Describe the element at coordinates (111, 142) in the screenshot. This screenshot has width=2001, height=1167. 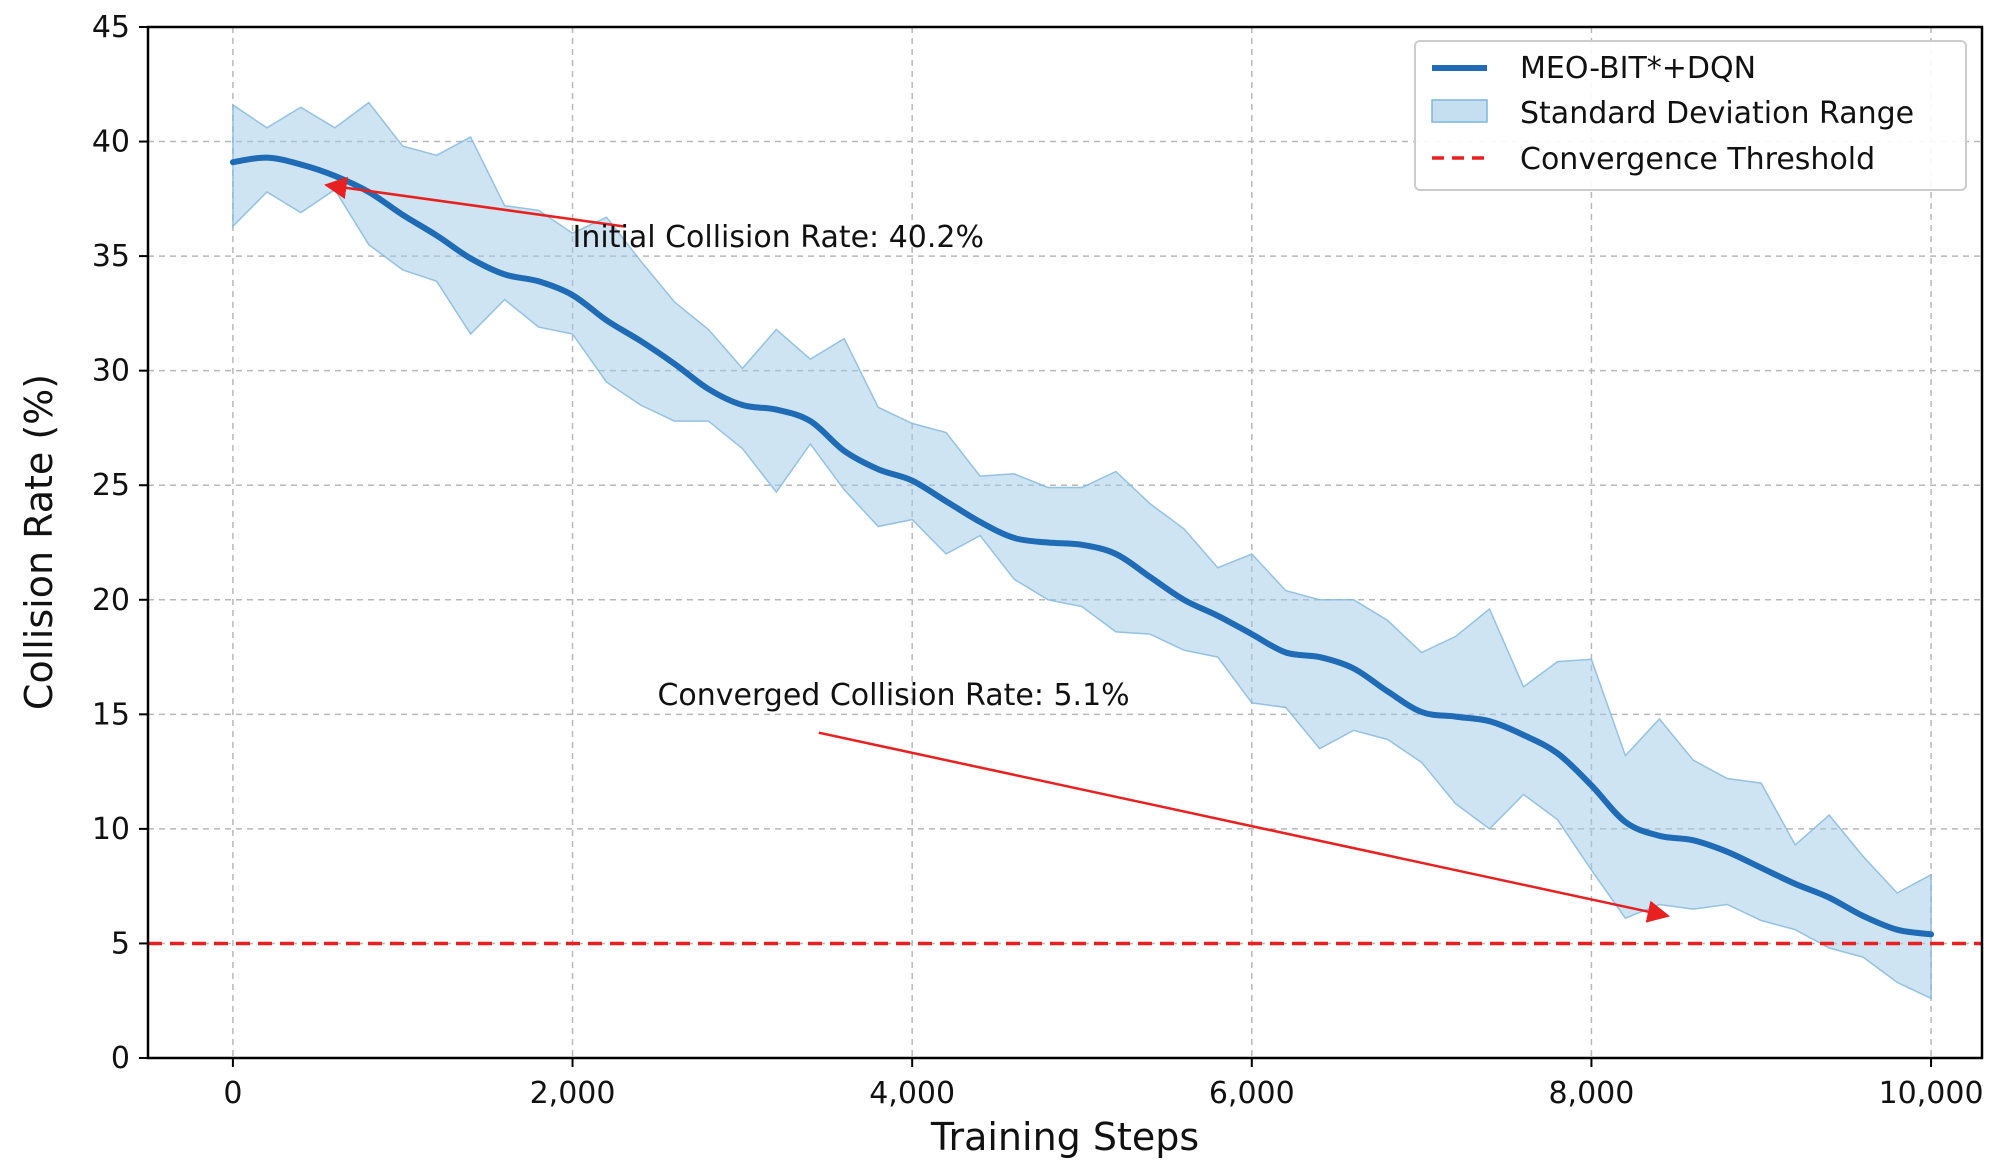
I see `y-tick-label: 40` at that location.